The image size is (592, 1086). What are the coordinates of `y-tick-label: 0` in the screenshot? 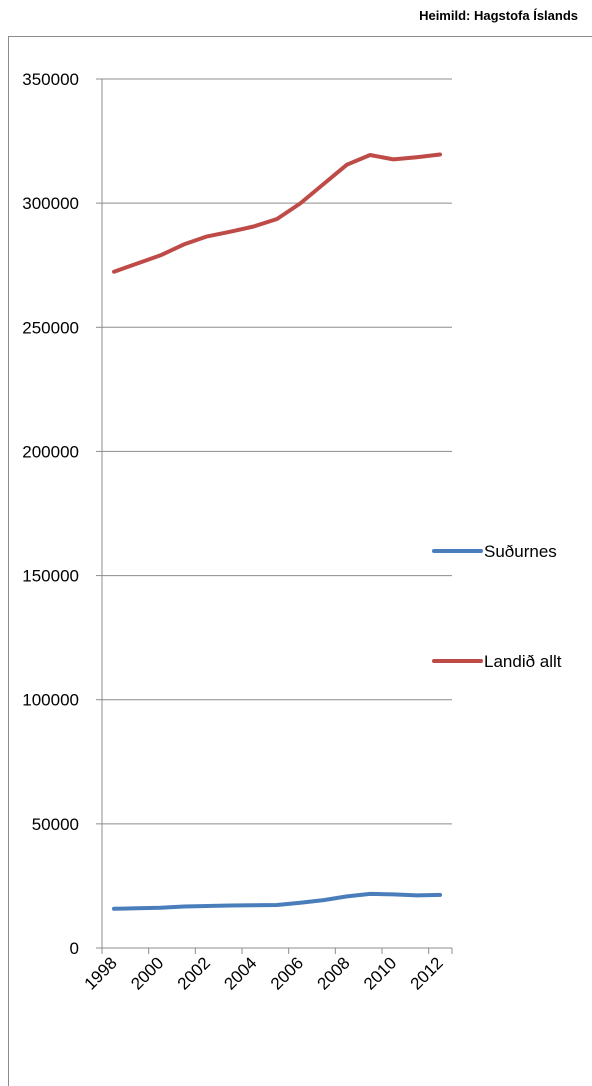 It's located at (74, 948).